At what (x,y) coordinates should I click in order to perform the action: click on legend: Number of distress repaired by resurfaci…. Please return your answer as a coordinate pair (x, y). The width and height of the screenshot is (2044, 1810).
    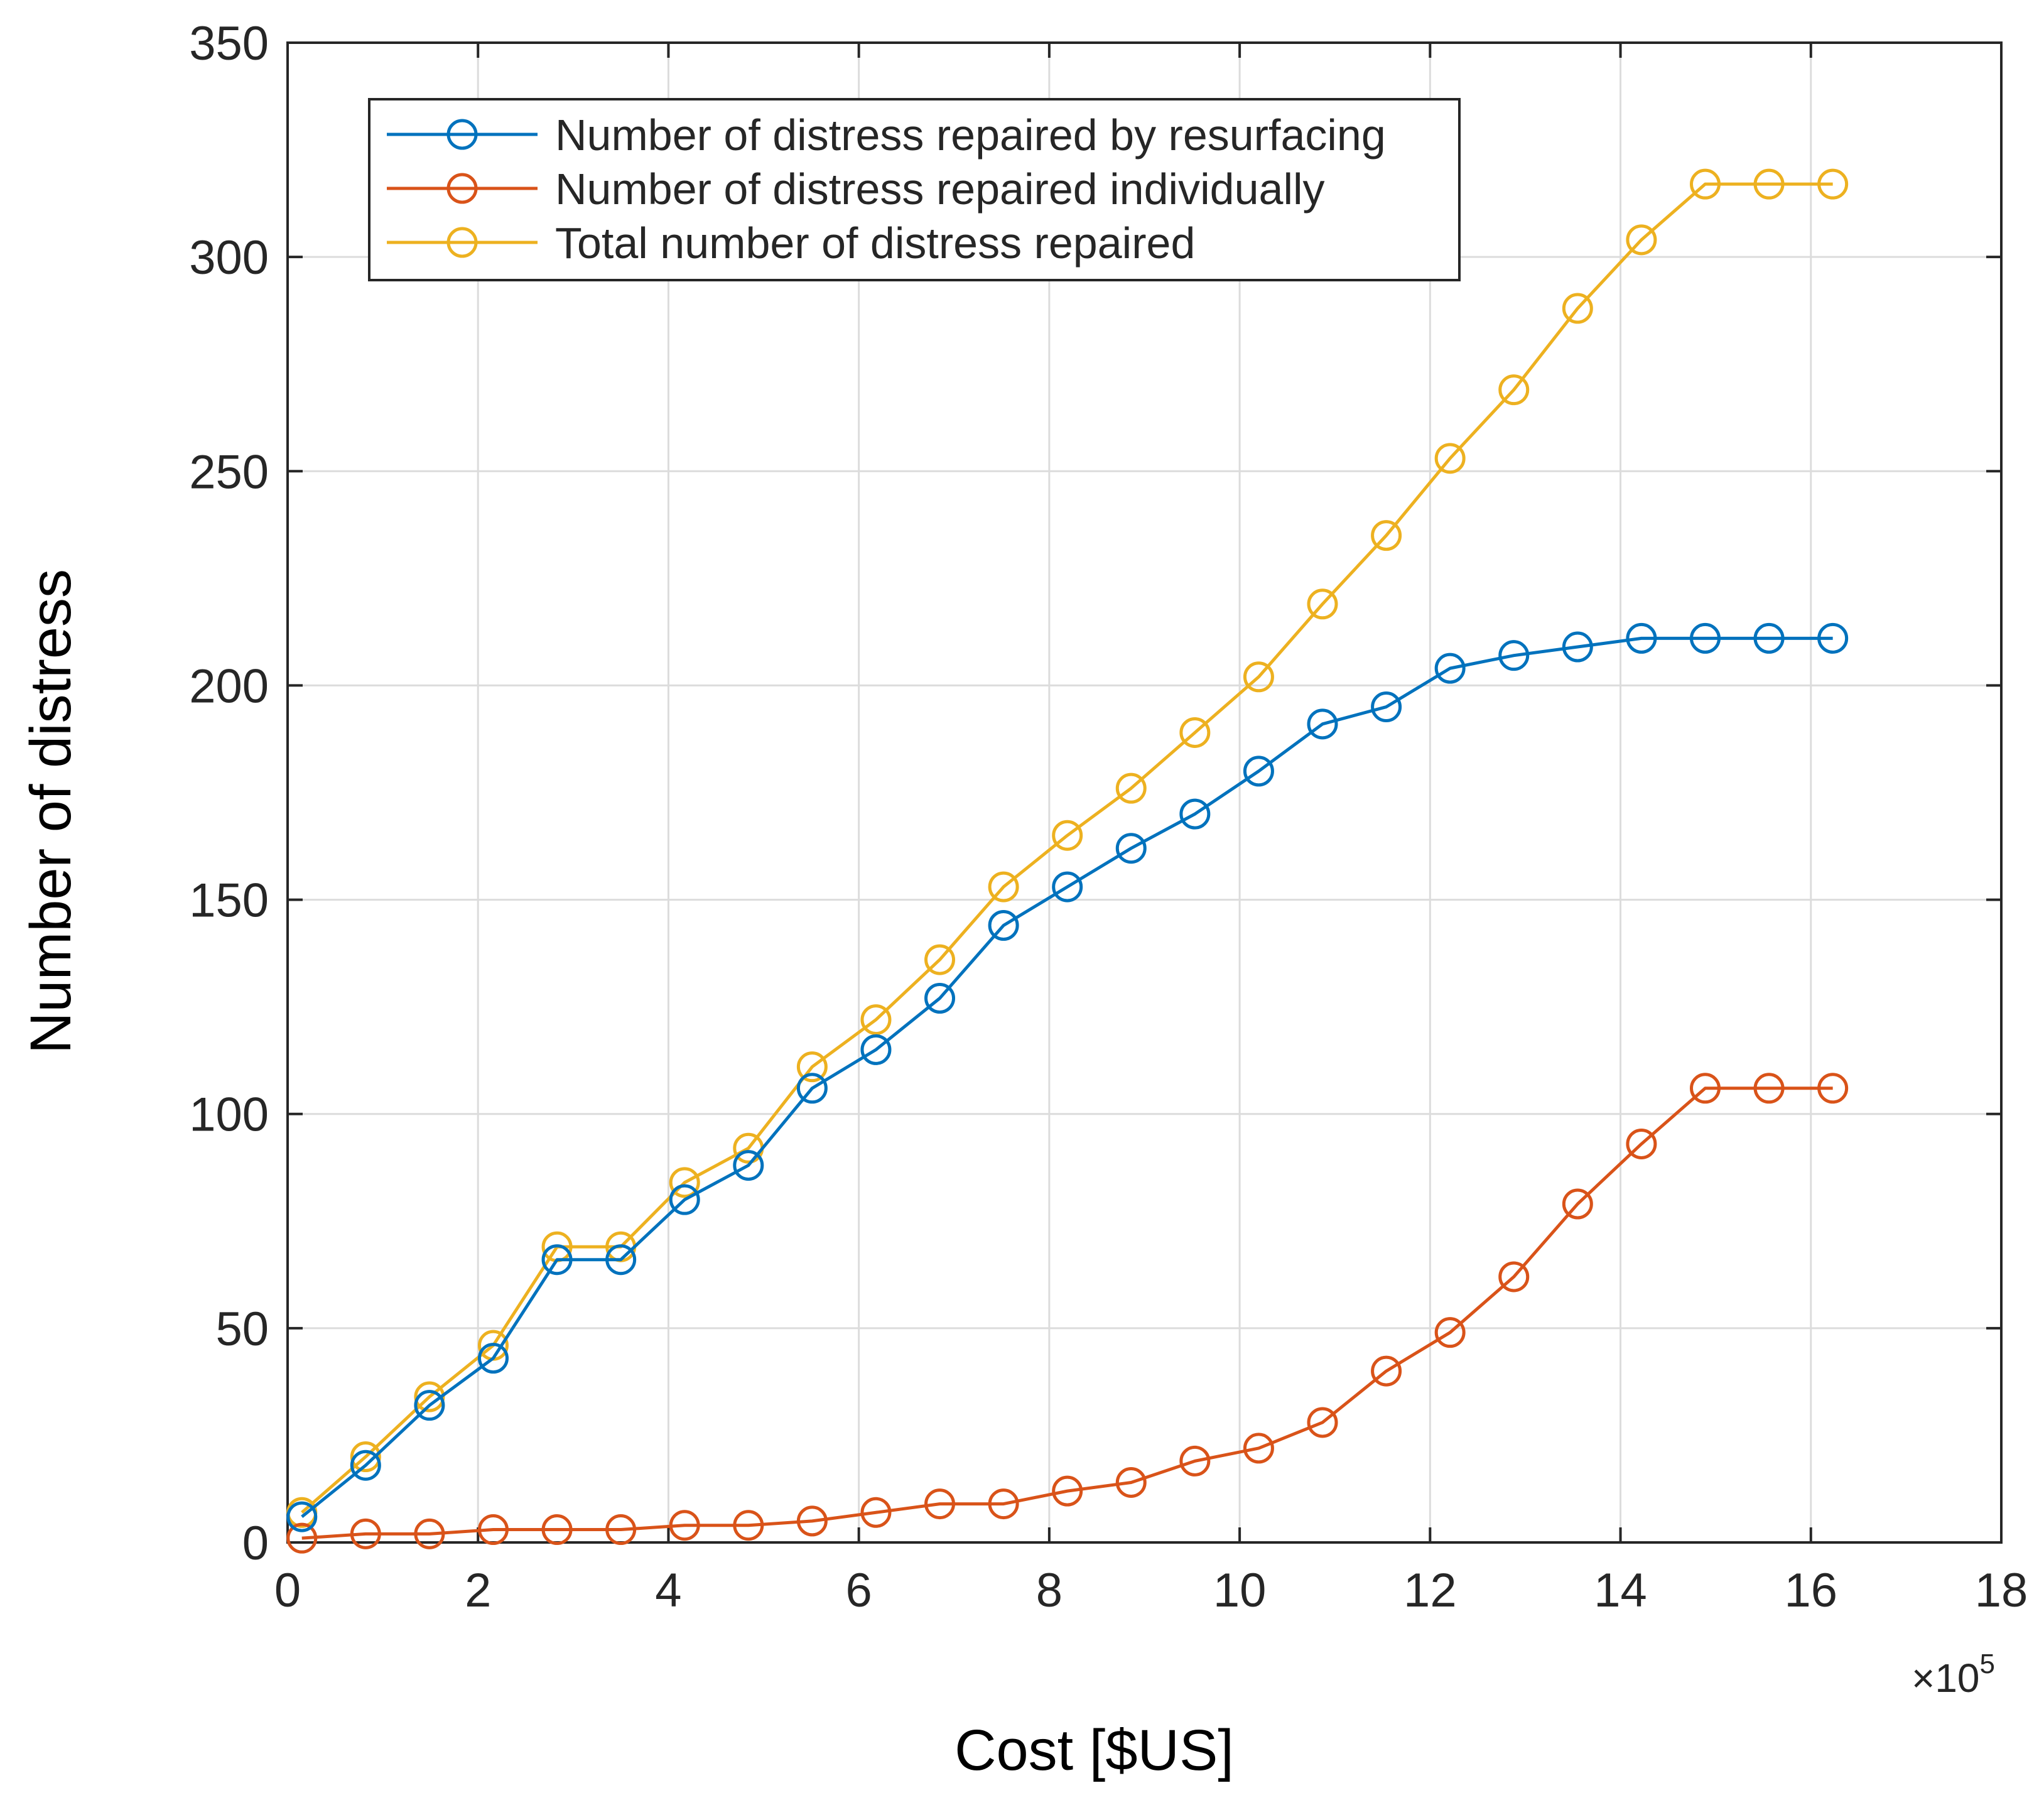
    Looking at the image, I should click on (914, 189).